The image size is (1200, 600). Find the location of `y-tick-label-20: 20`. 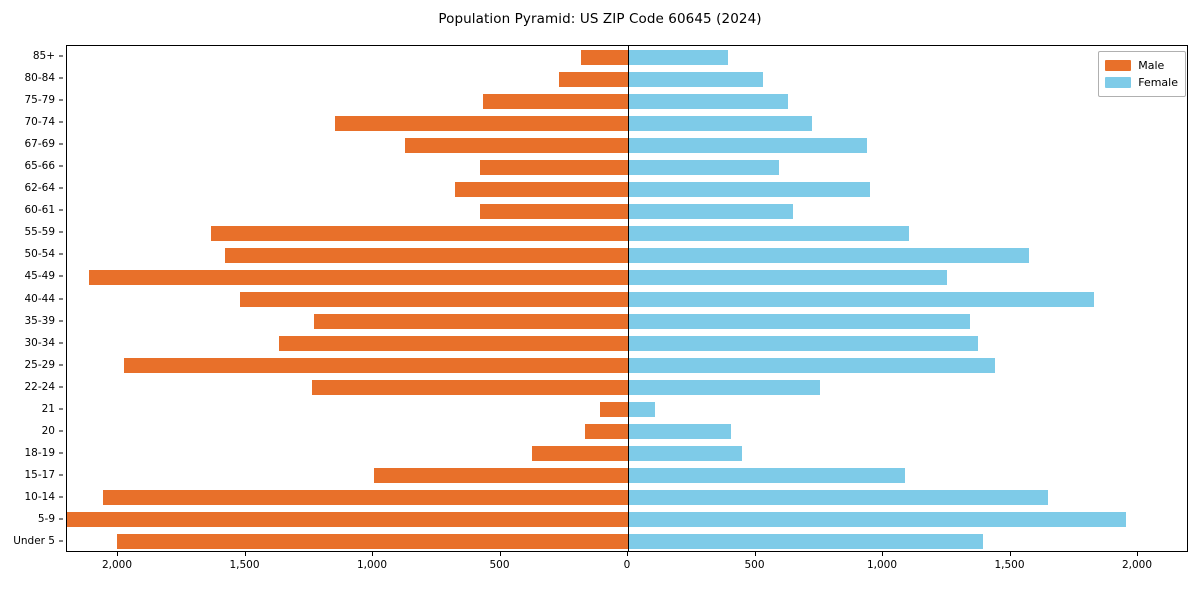

y-tick-label-20: 20 is located at coordinates (48, 430).